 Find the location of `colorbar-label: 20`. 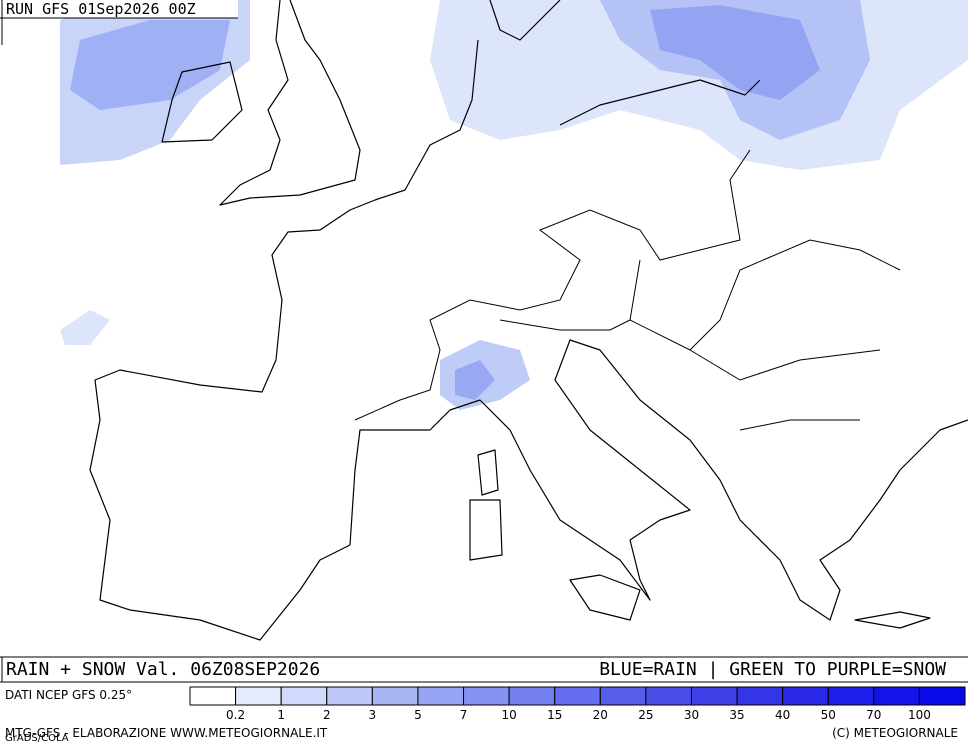

colorbar-label: 20 is located at coordinates (600, 715).